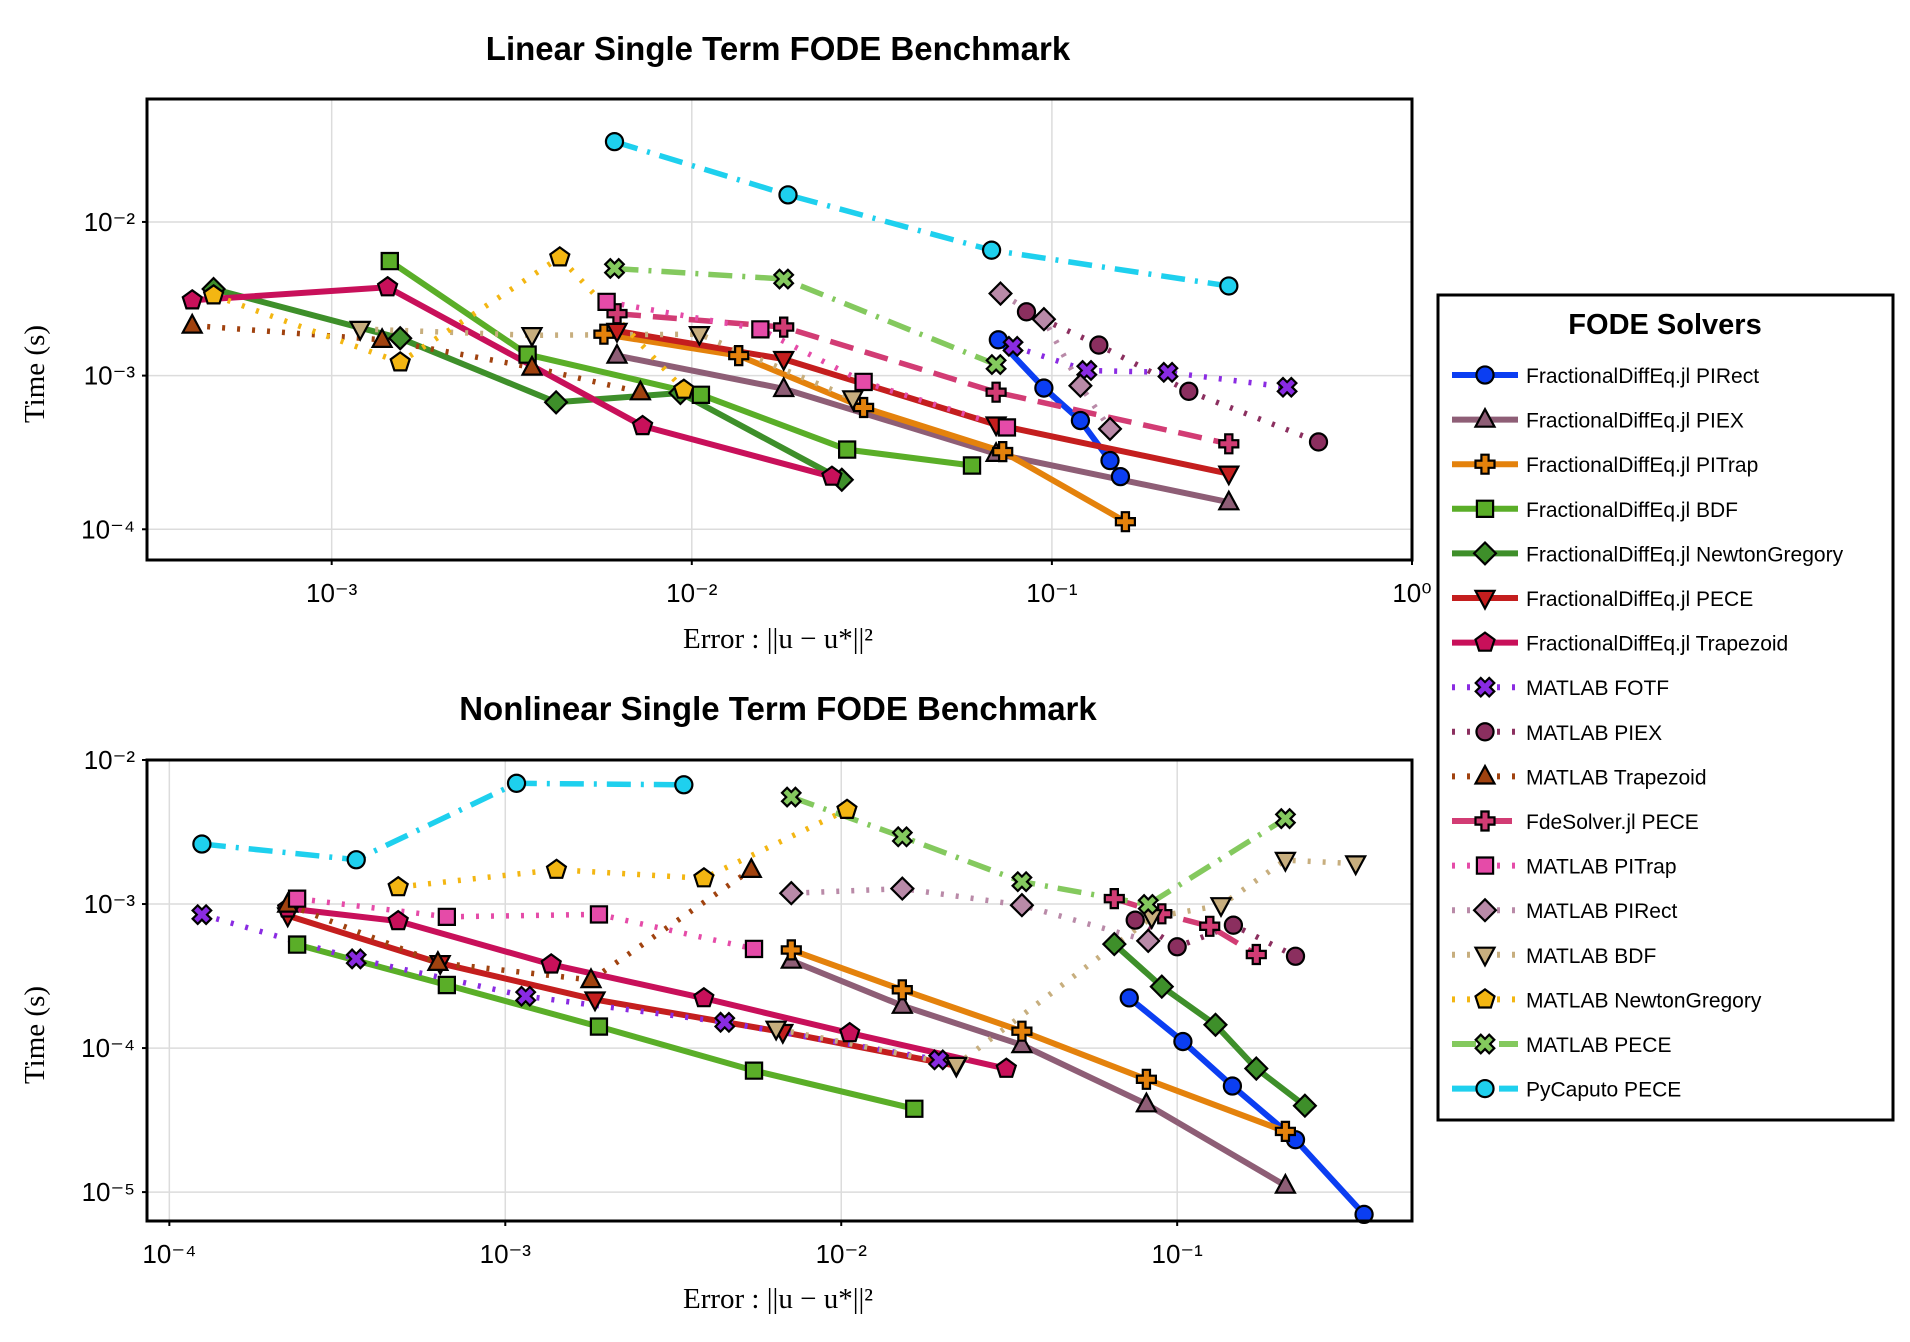 The width and height of the screenshot is (1910, 1342). I want to click on y-tick-label: 10⁻³, so click(110, 376).